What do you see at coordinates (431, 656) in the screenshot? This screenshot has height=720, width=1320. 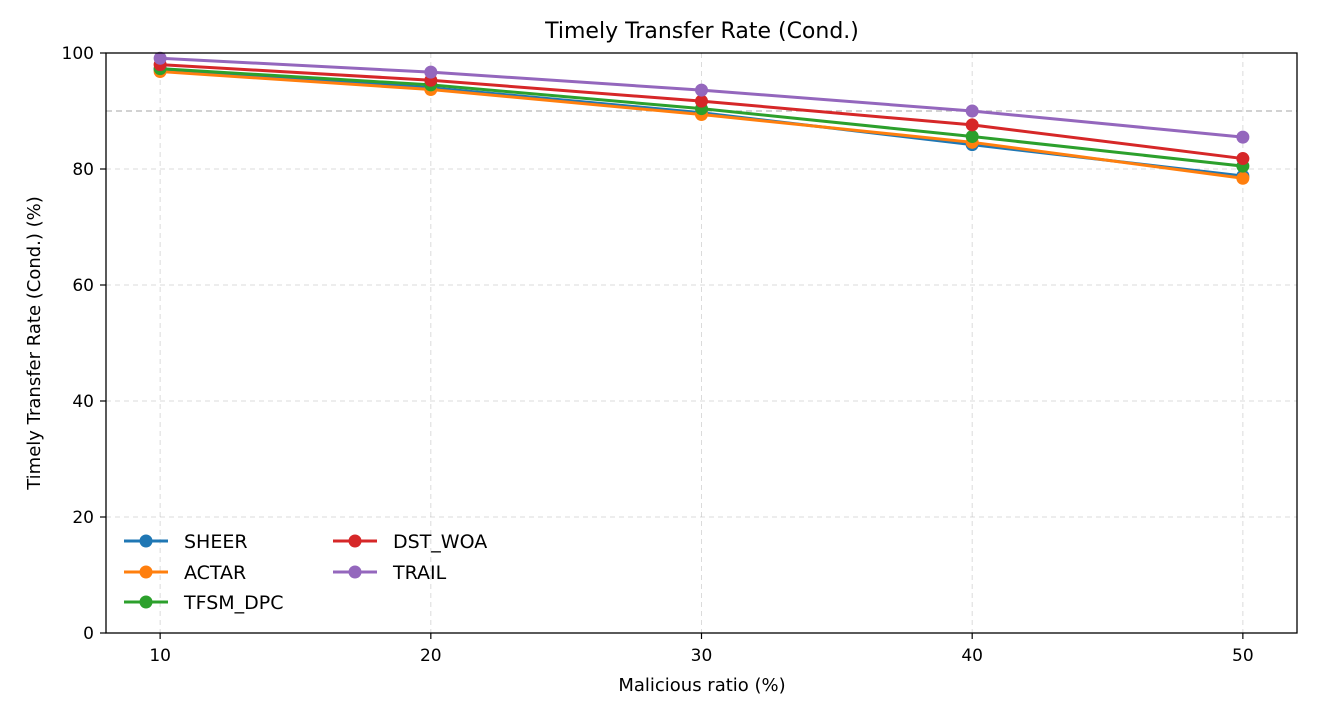 I see `x-tick-label: 20` at bounding box center [431, 656].